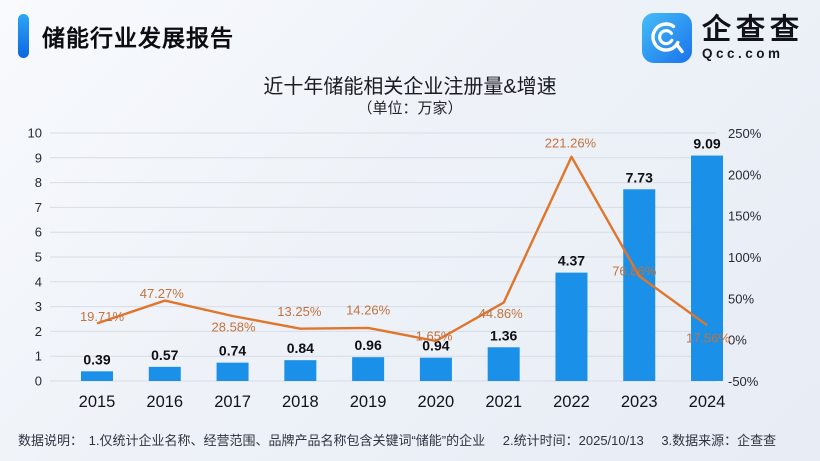  I want to click on x-axis-label-2021: 2021, so click(503, 402).